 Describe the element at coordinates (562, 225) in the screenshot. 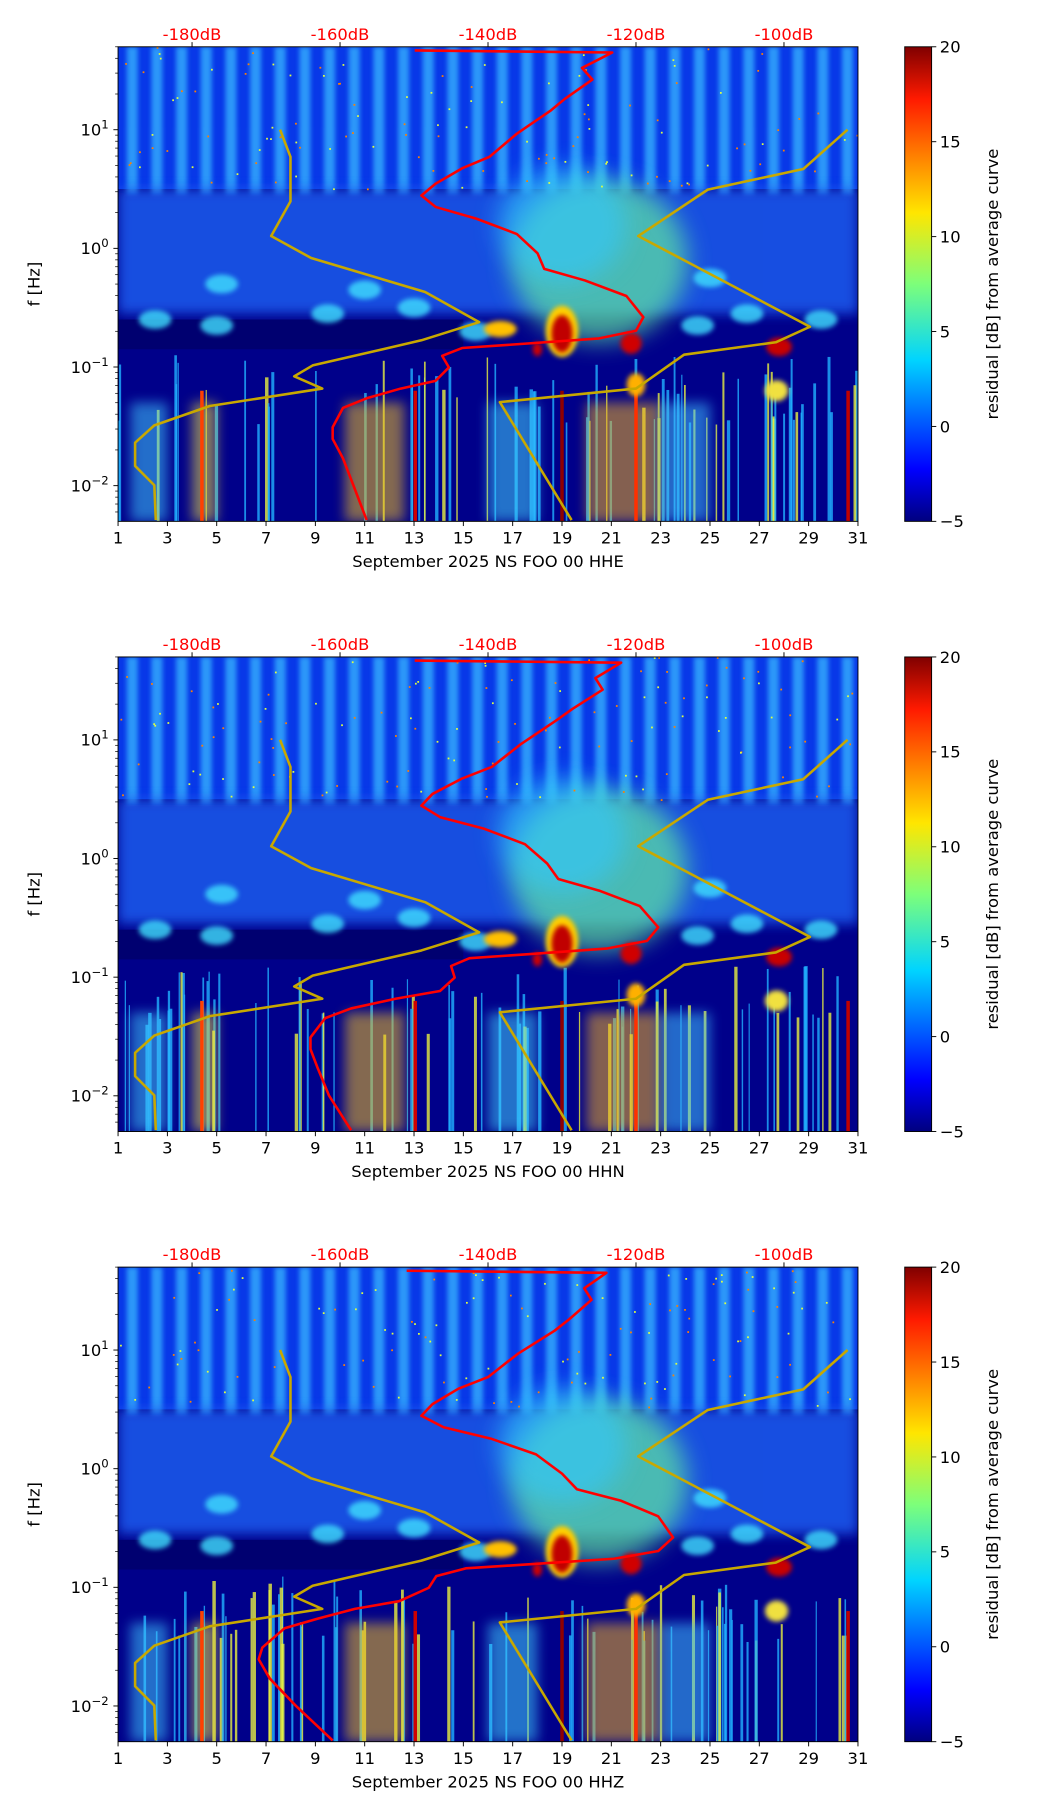

I see `heatmap-glow` at that location.